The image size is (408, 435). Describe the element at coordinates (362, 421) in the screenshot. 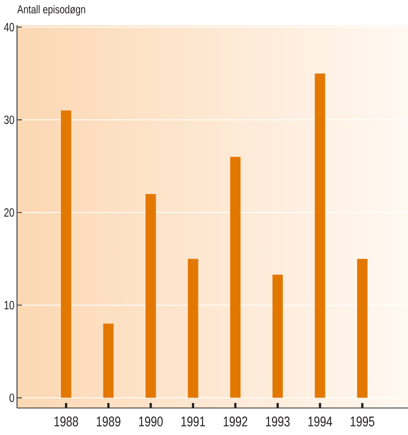

I see `x-tick-label: 1995` at that location.